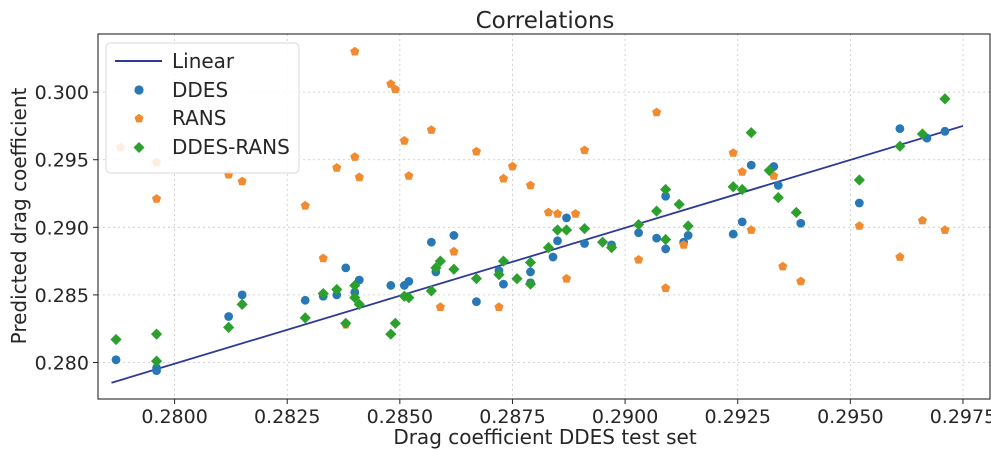 The image size is (991, 450). Describe the element at coordinates (200, 90) in the screenshot. I see `legend-label-ddes: DDES` at that location.